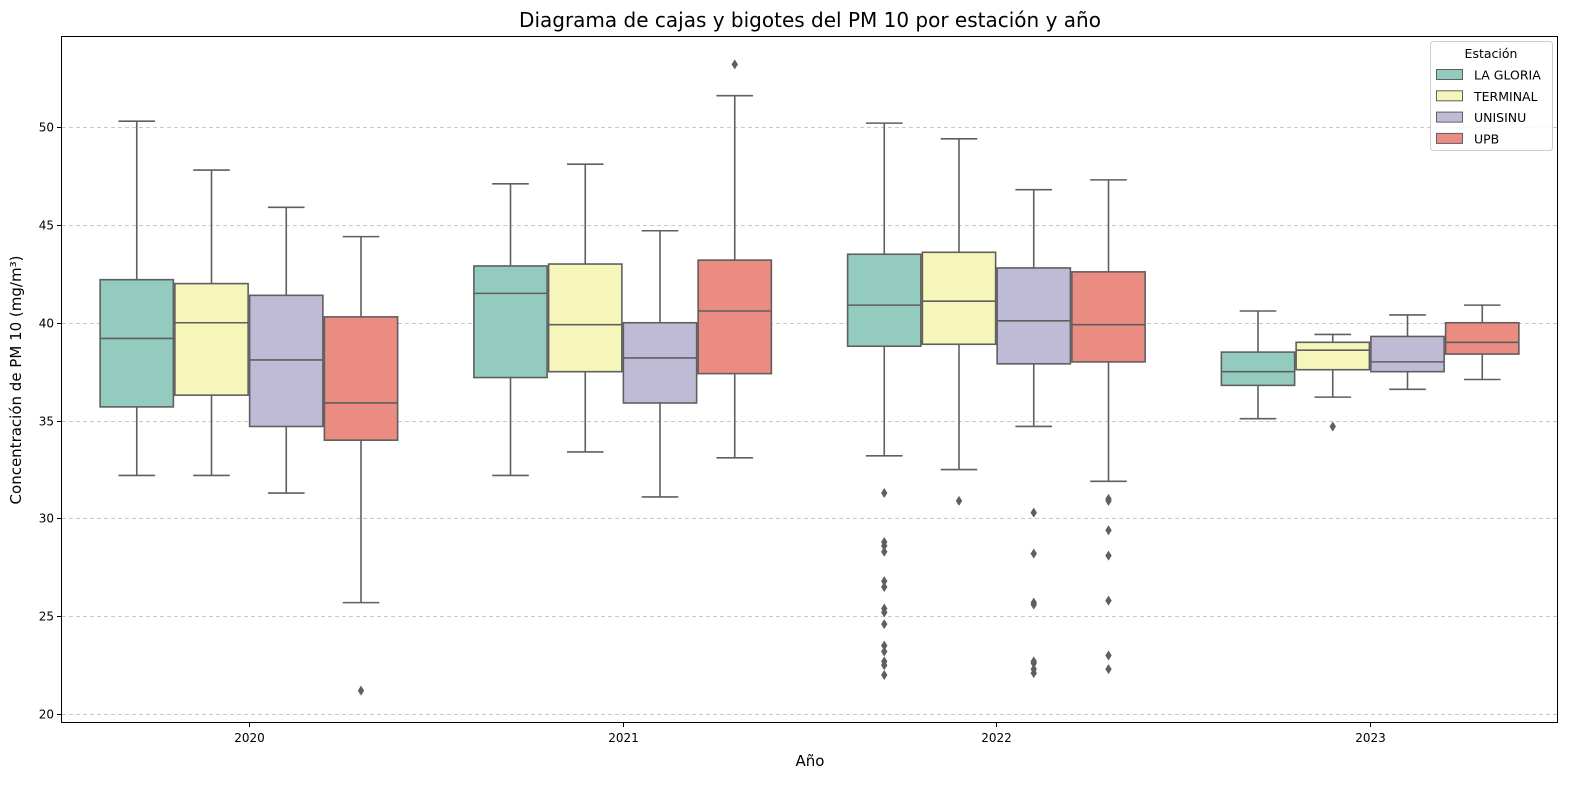 This screenshot has height=790, width=1589. Describe the element at coordinates (1486, 138) in the screenshot. I see `legend-label: UPB` at that location.